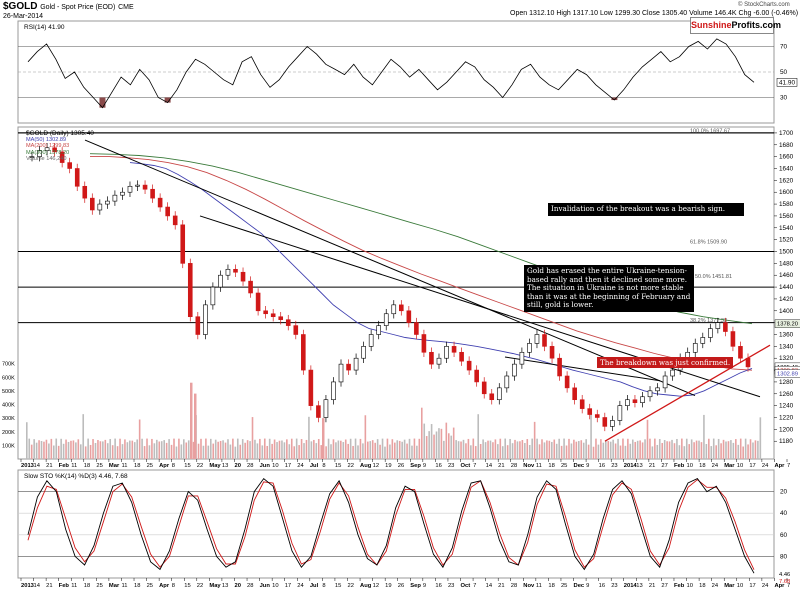 The width and height of the screenshot is (800, 591). What do you see at coordinates (401, 466) in the screenshot?
I see `x-tick-label: 26` at bounding box center [401, 466].